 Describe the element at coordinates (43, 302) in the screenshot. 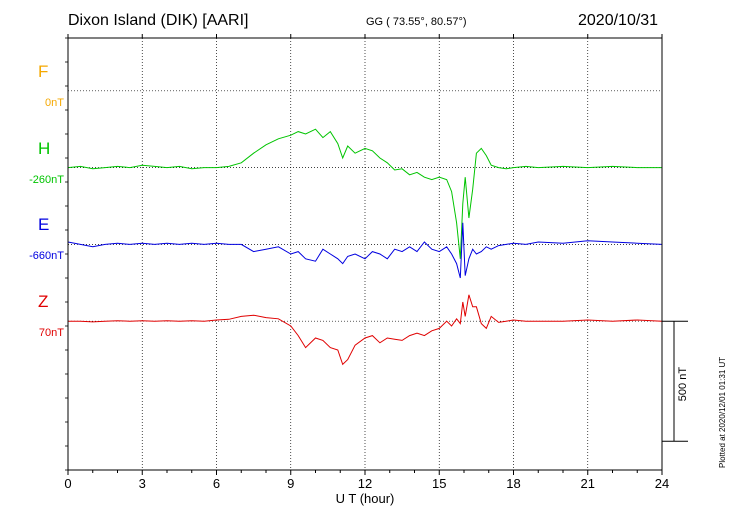

I see `channel-name-z: Z` at that location.